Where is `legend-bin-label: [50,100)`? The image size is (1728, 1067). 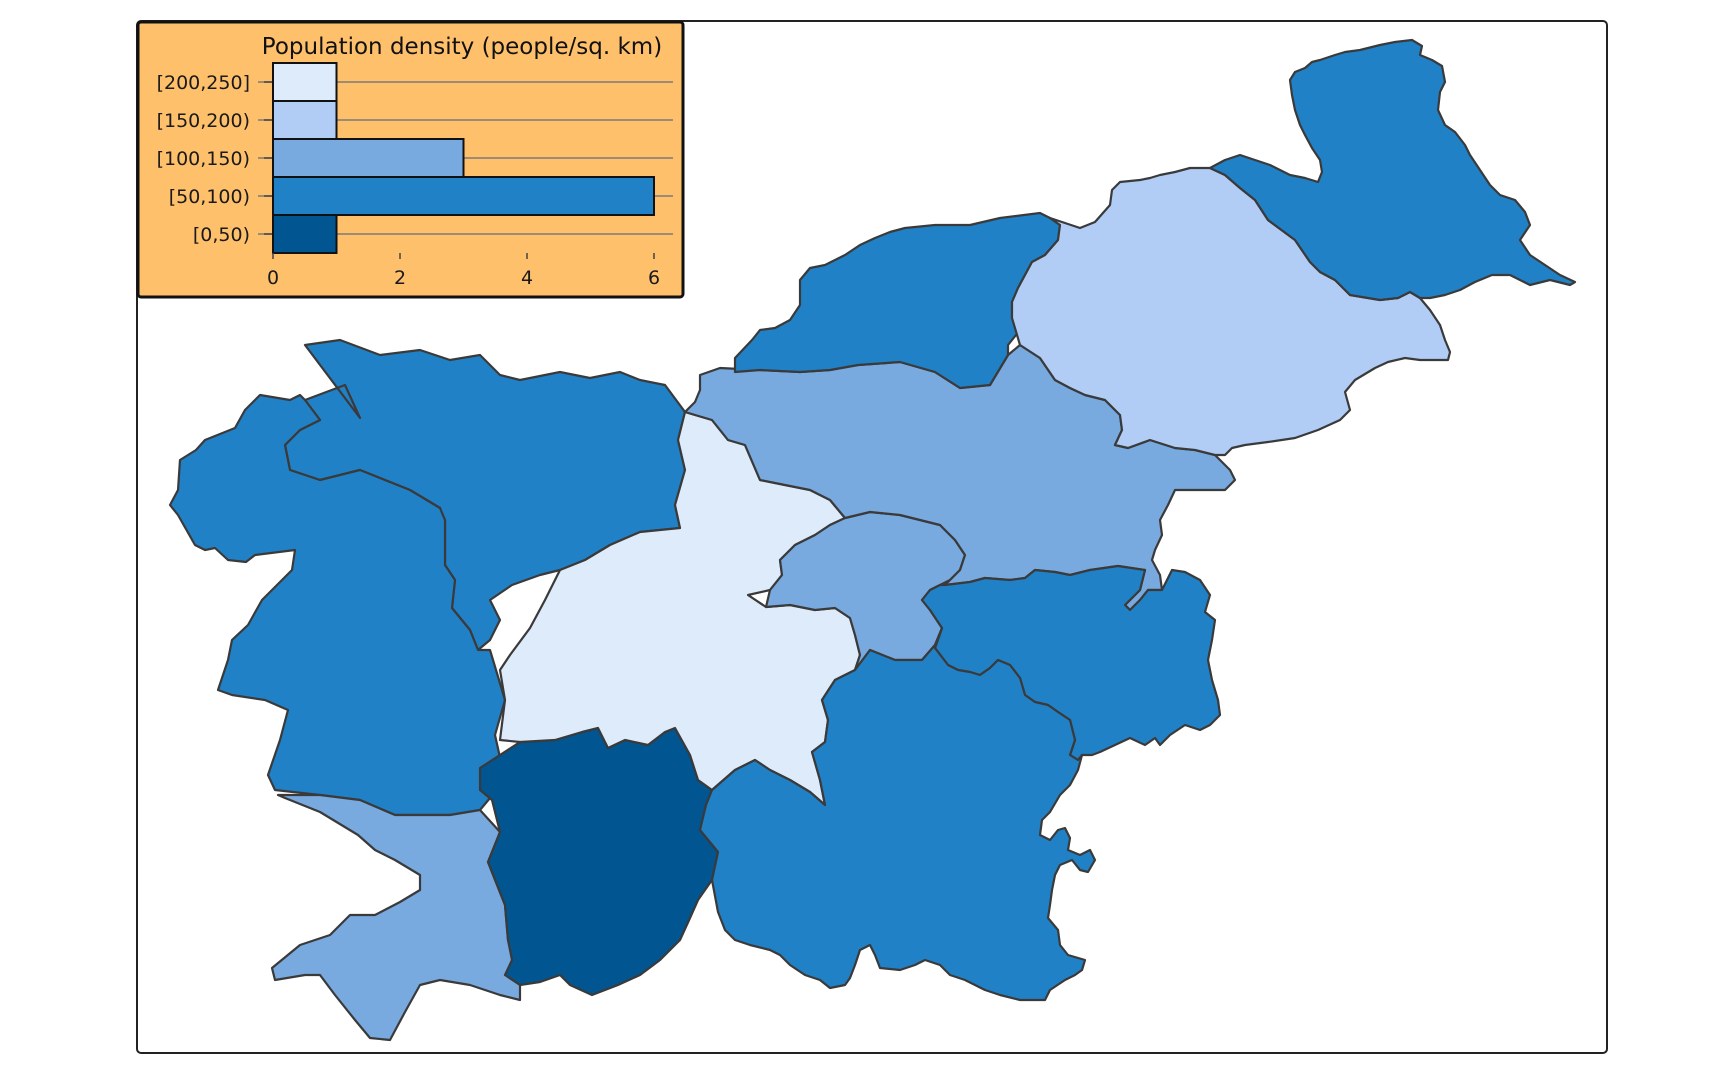
legend-bin-label: [50,100) is located at coordinates (209, 197).